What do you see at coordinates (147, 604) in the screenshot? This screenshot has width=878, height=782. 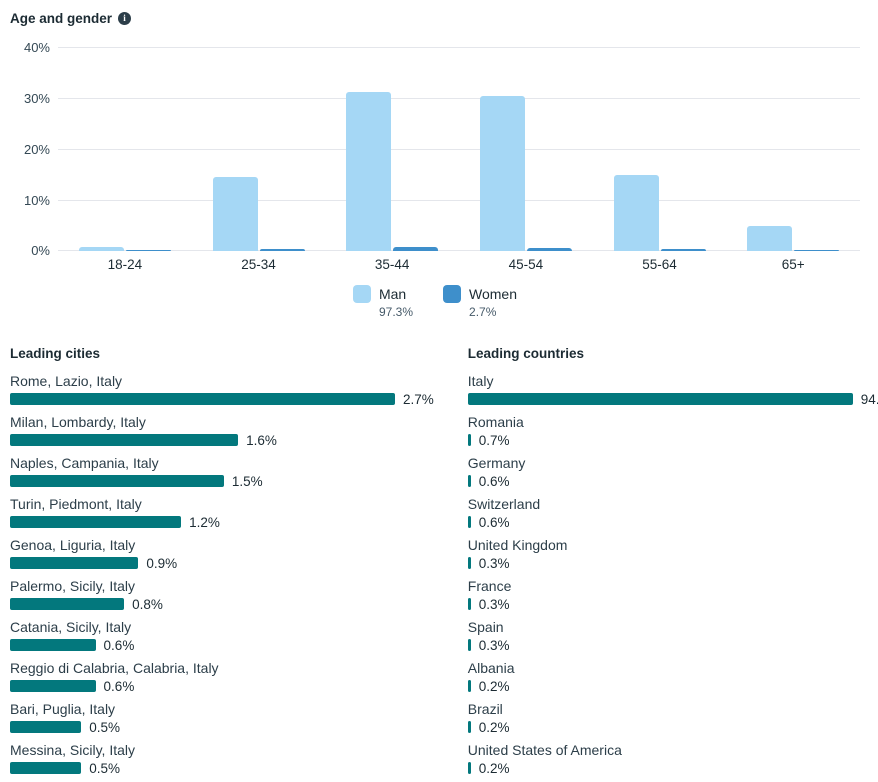 I see `city-value: 0.8%` at bounding box center [147, 604].